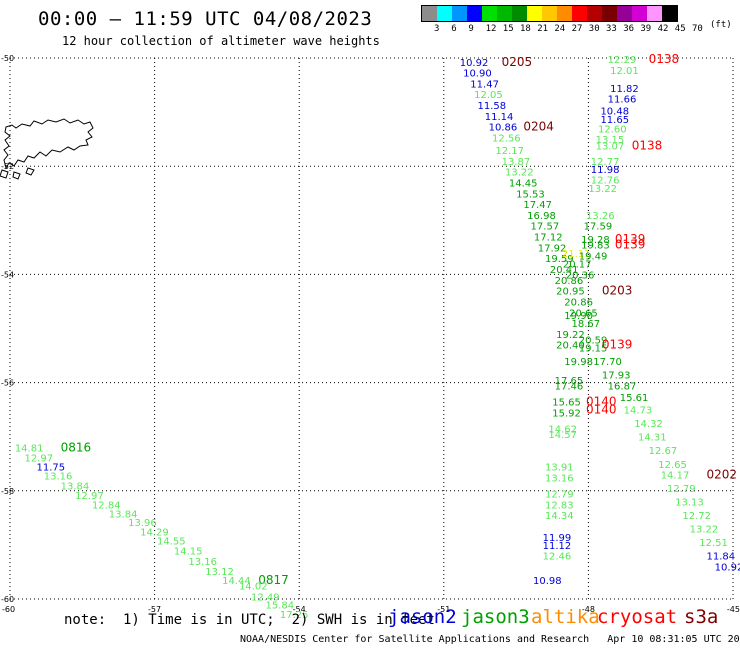 The height and width of the screenshot is (650, 740). I want to click on wave-height-value: 14.15, so click(188, 551).